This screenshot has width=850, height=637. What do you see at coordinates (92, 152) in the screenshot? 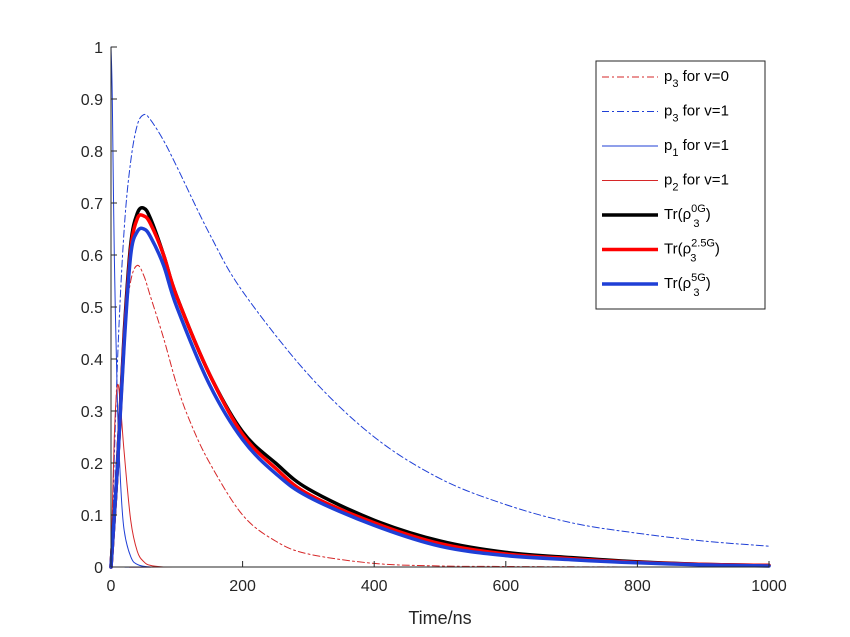
I see `y-tick-label: 0.8` at bounding box center [92, 152].